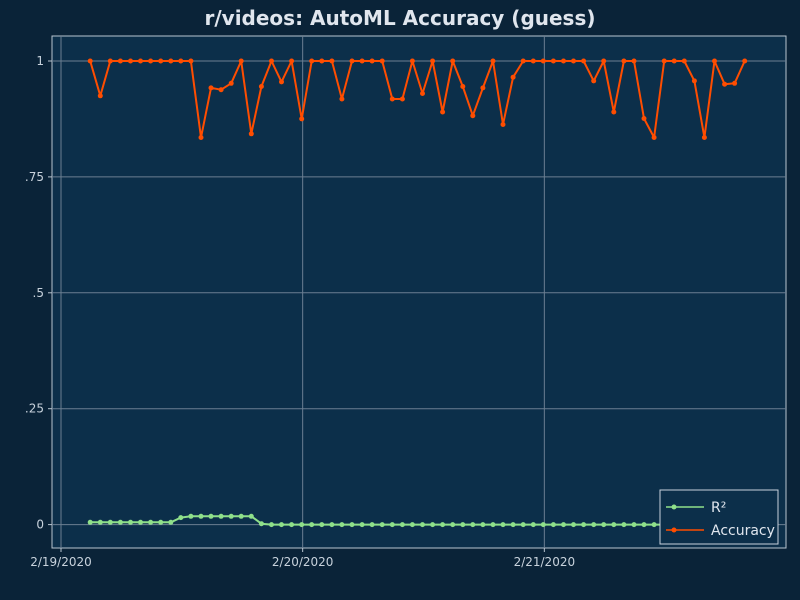 The image size is (800, 600). What do you see at coordinates (40, 525) in the screenshot?
I see `y-tick-label: 0` at bounding box center [40, 525].